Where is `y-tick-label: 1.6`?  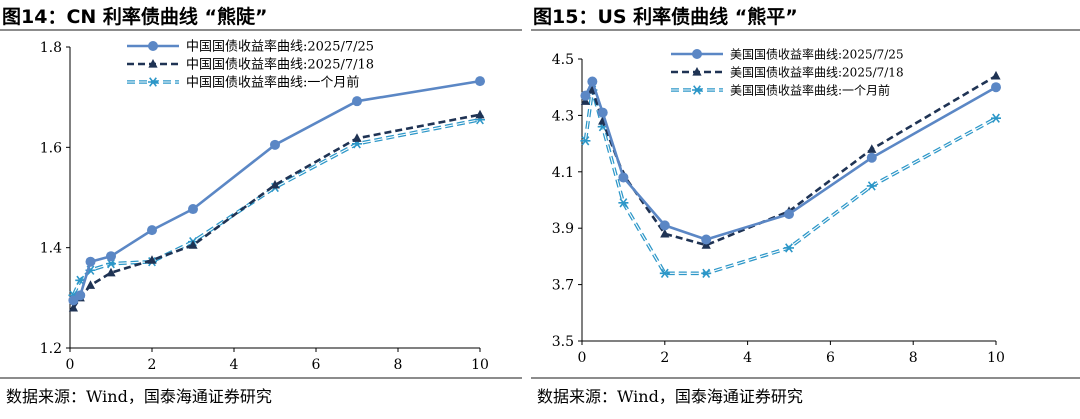
y-tick-label: 1.6 is located at coordinates (51, 148).